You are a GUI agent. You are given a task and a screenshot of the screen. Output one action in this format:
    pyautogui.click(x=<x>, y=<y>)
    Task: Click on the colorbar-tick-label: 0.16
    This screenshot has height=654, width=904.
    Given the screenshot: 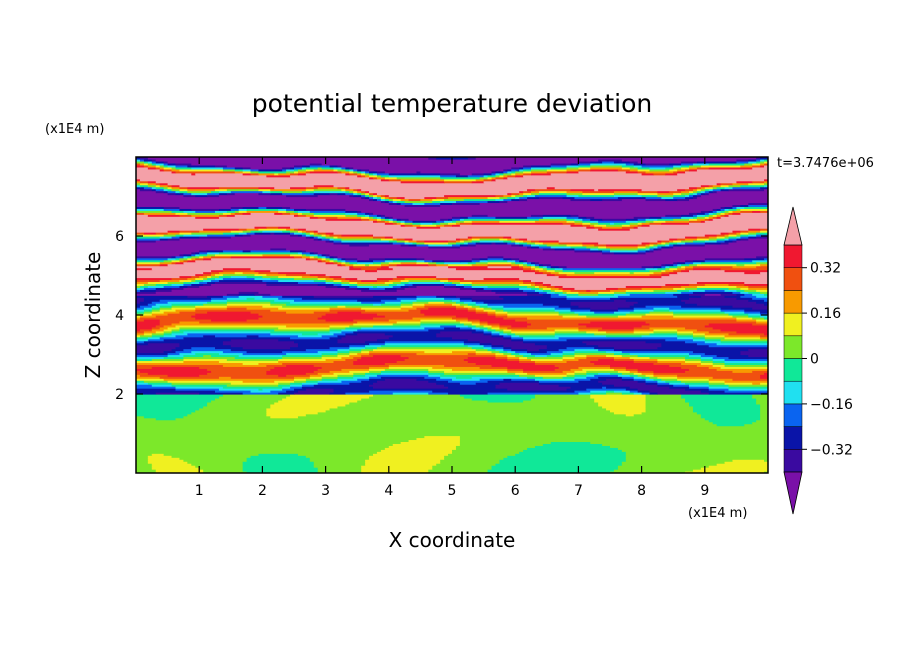 What is the action you would take?
    pyautogui.click(x=825, y=314)
    